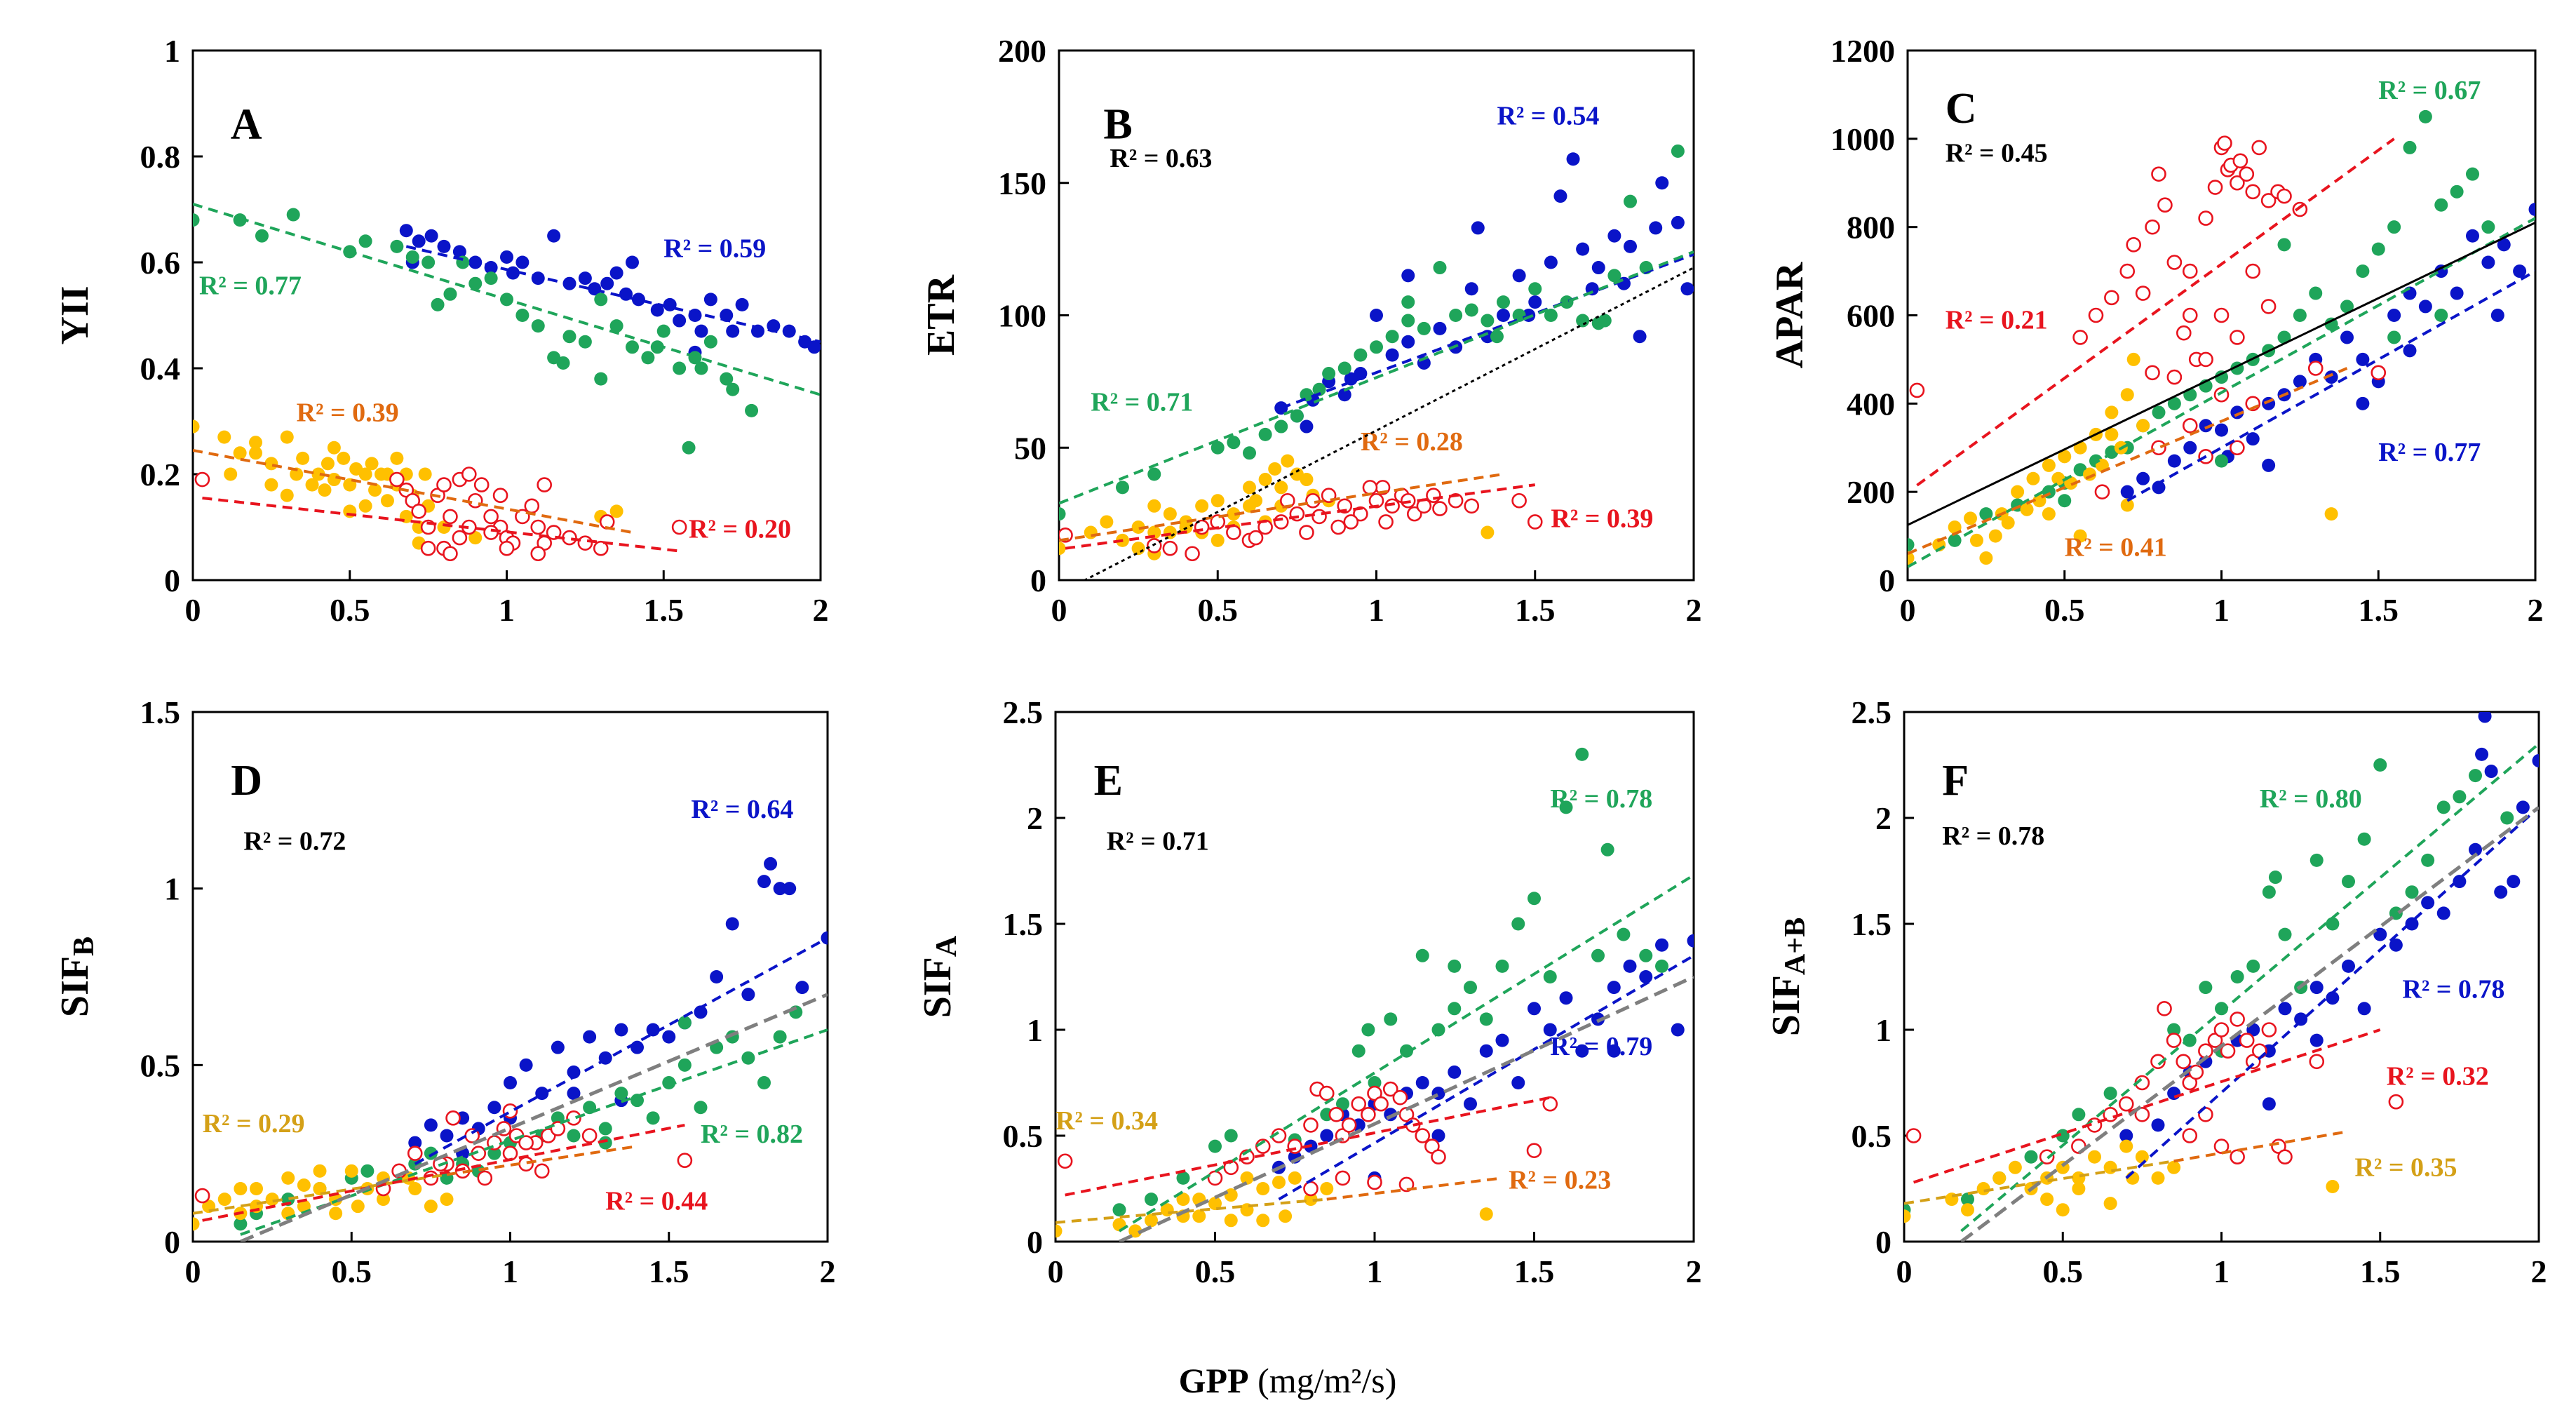  Describe the element at coordinates (2064, 610) in the screenshot. I see `x-tick-label: 0.5` at that location.